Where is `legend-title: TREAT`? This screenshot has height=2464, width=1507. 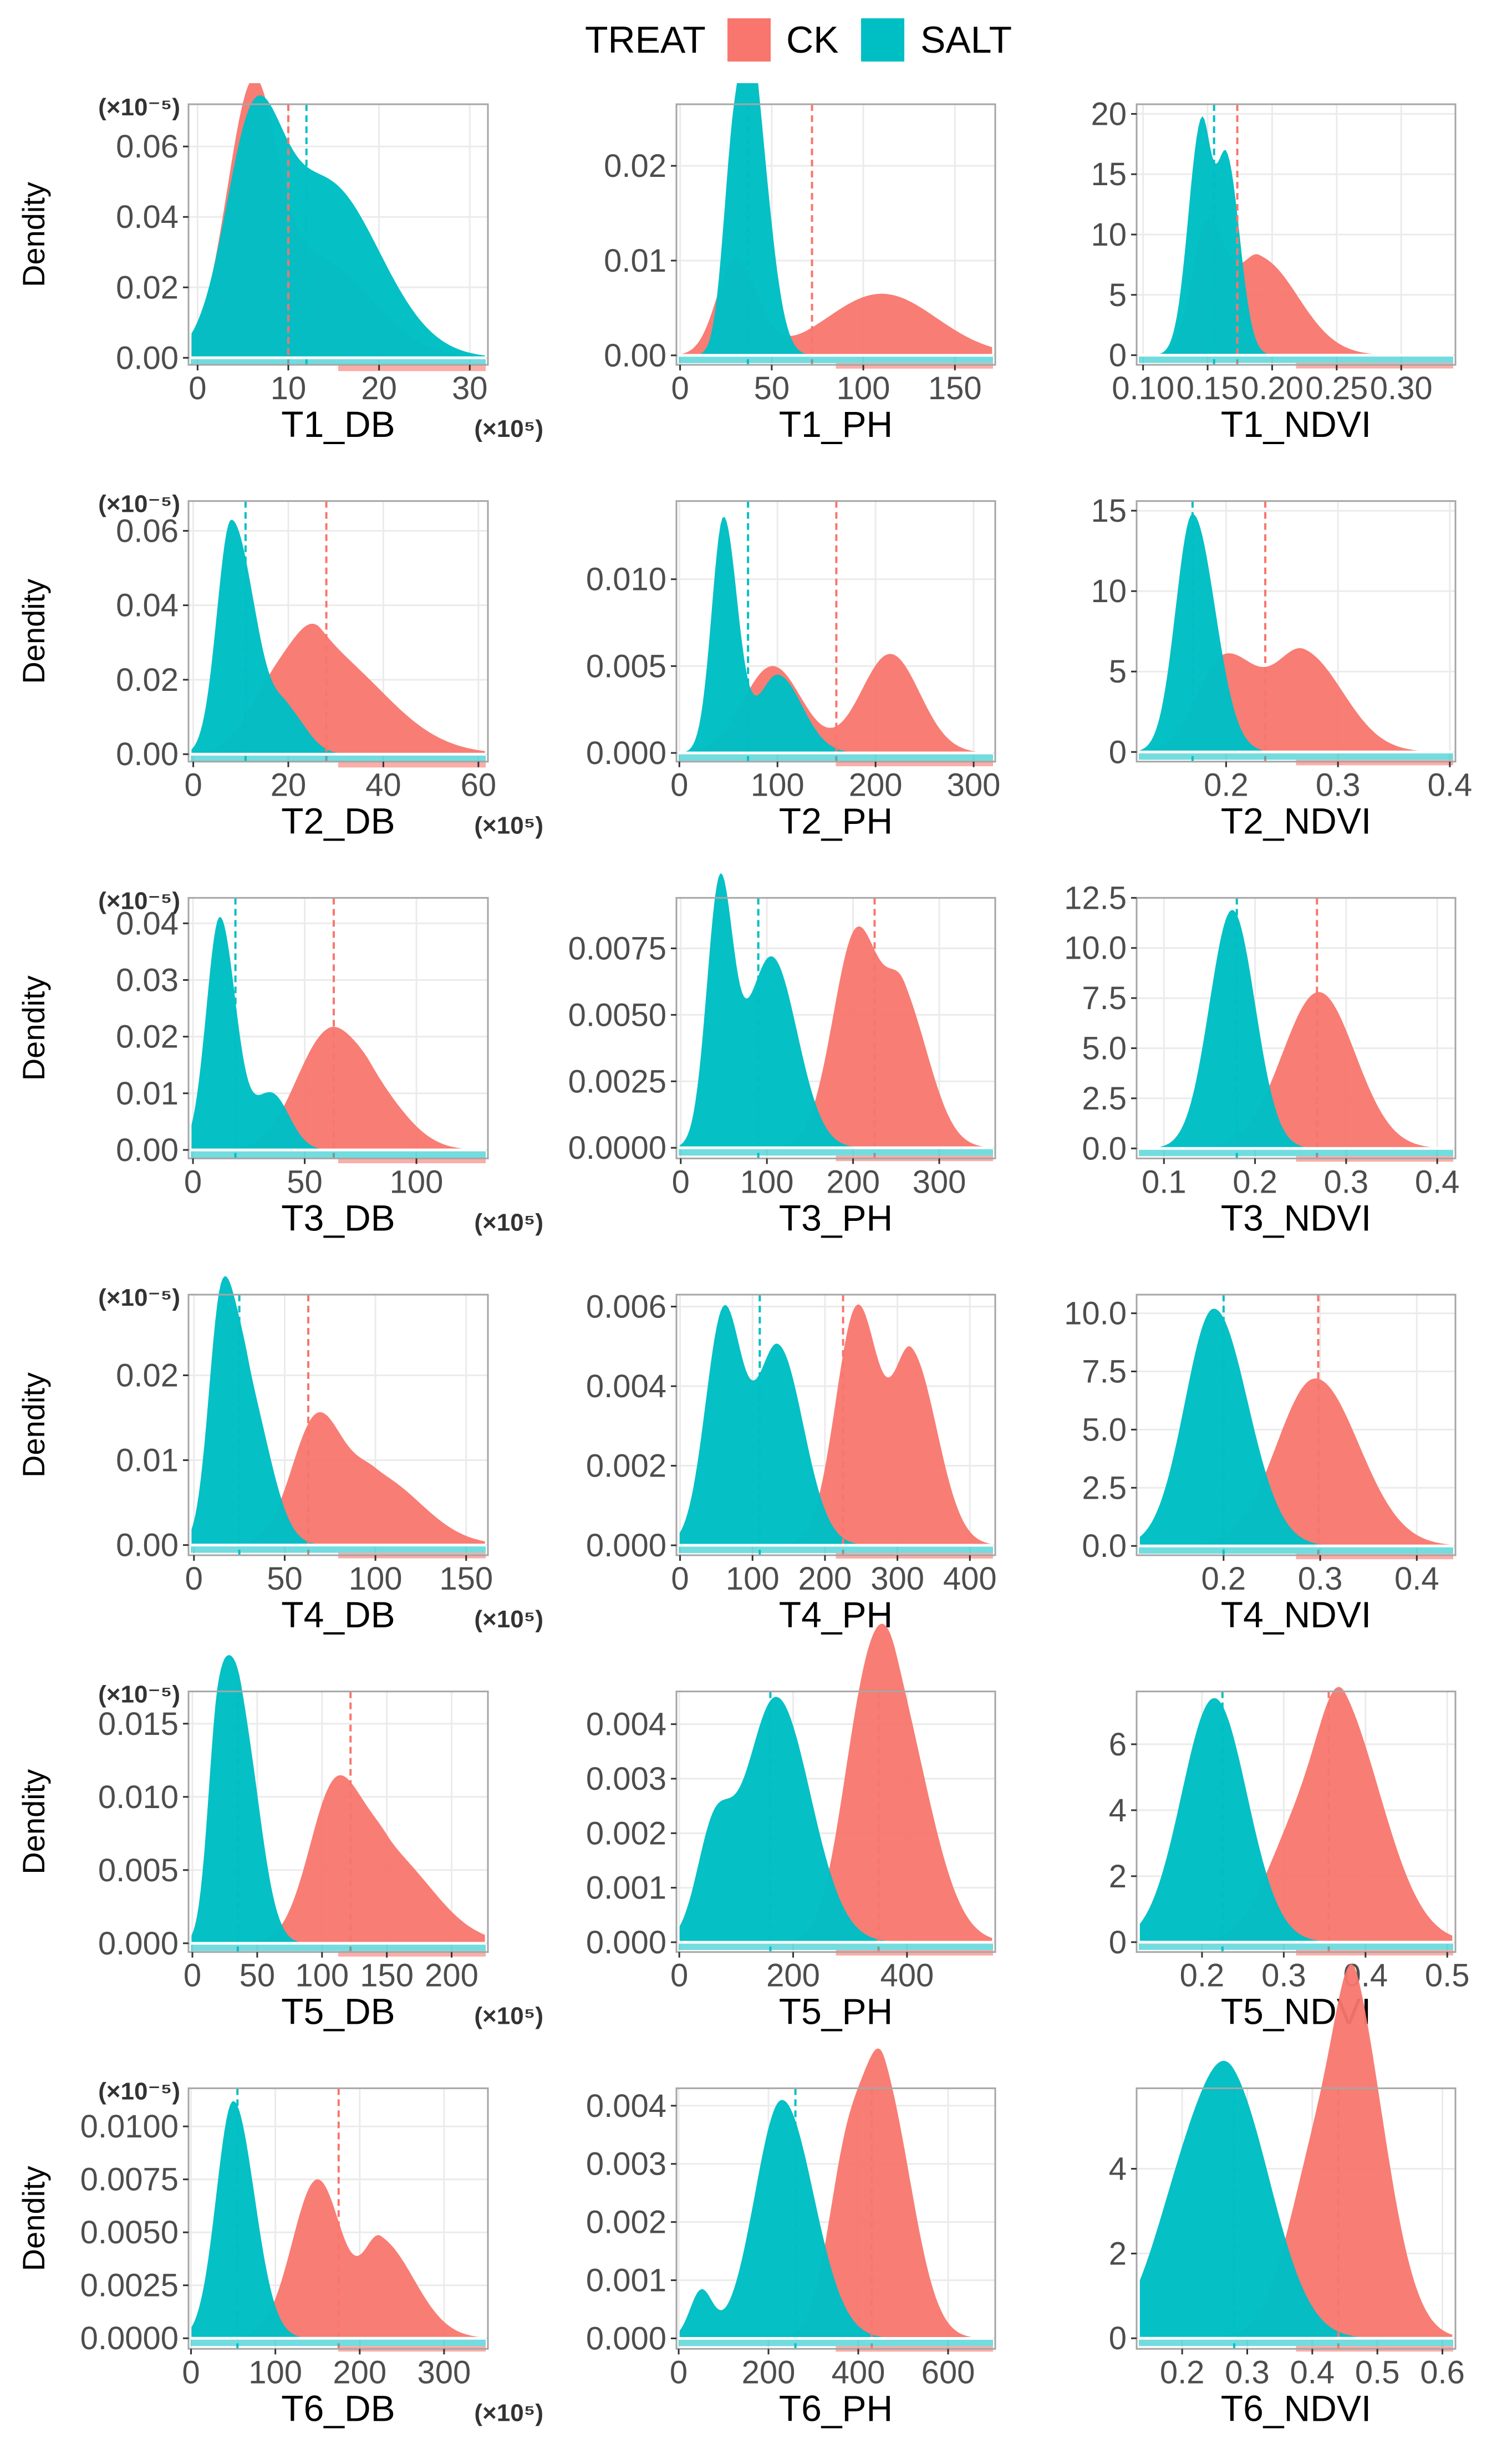
legend-title: TREAT is located at coordinates (645, 40).